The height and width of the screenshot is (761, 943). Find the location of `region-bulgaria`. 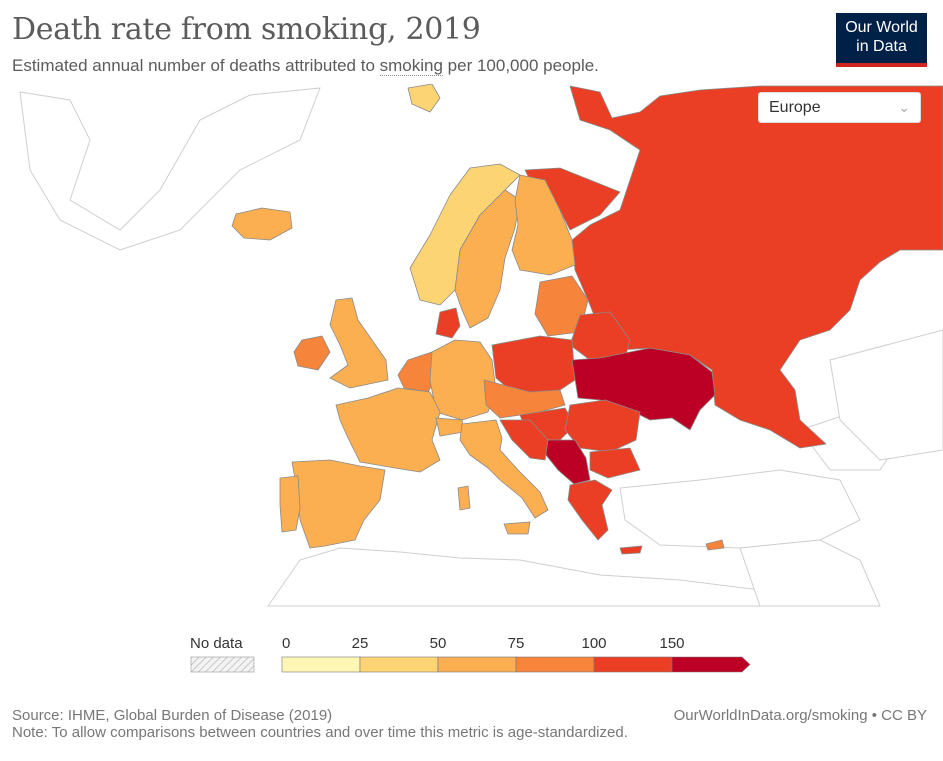

region-bulgaria is located at coordinates (615, 463).